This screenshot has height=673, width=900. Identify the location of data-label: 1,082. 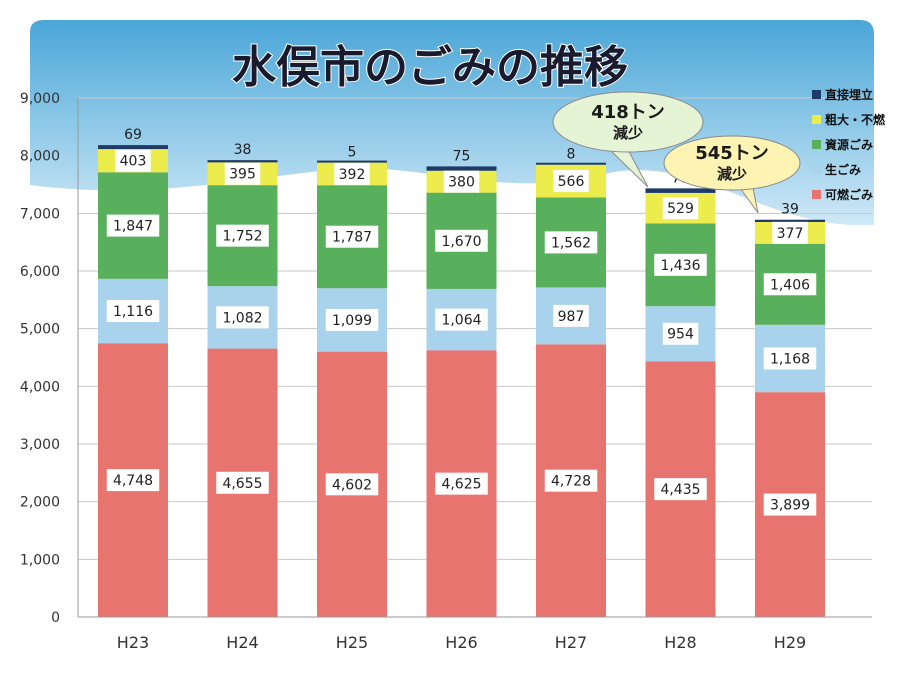
(242, 318).